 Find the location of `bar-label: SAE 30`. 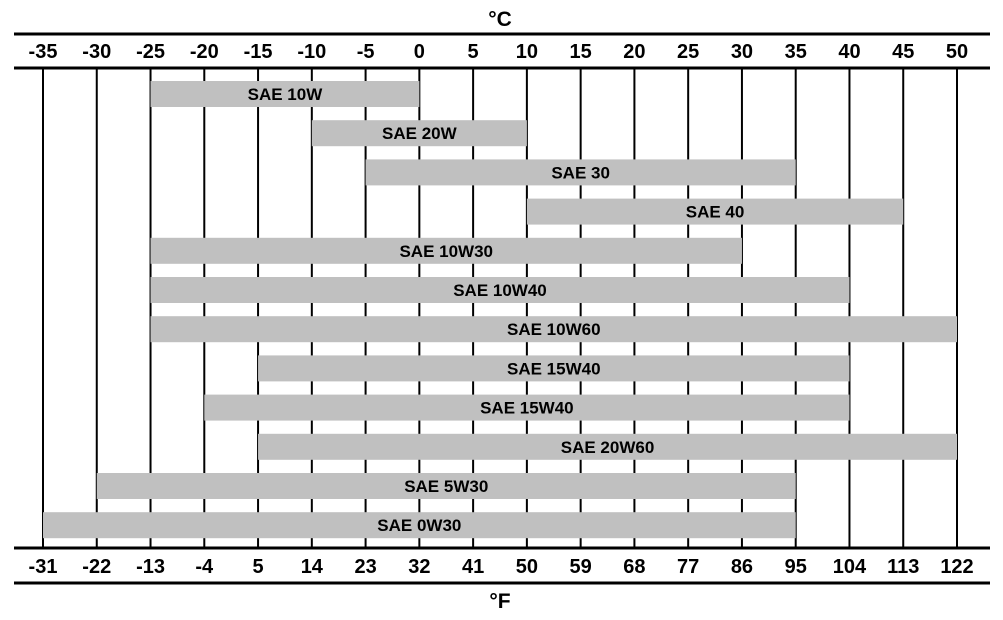

bar-label: SAE 30 is located at coordinates (580, 172).